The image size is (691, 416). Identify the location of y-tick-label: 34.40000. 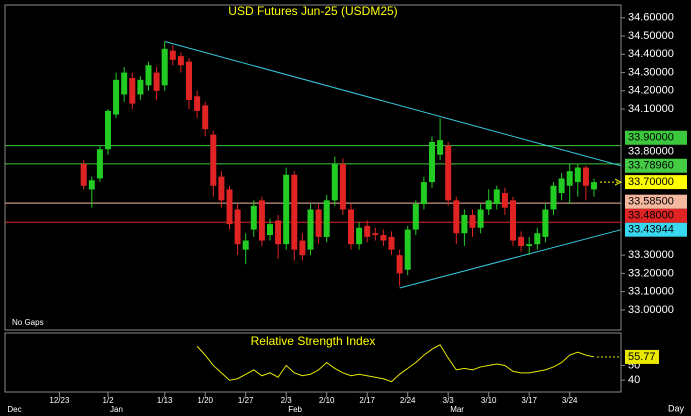
(651, 54).